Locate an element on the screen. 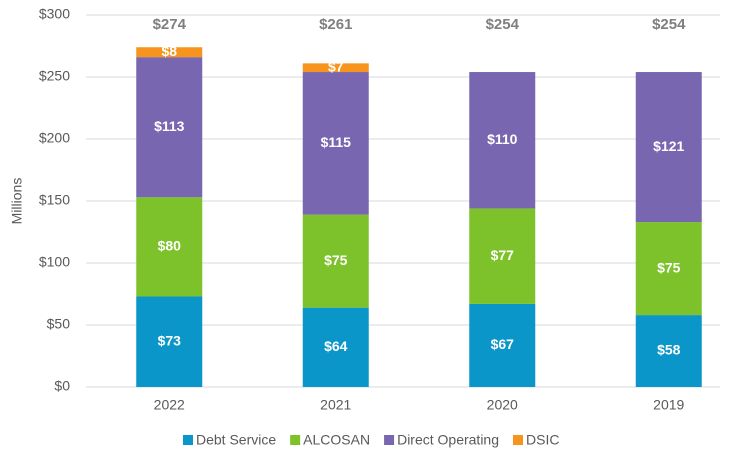 The height and width of the screenshot is (453, 730). data-label: $58 is located at coordinates (669, 350).